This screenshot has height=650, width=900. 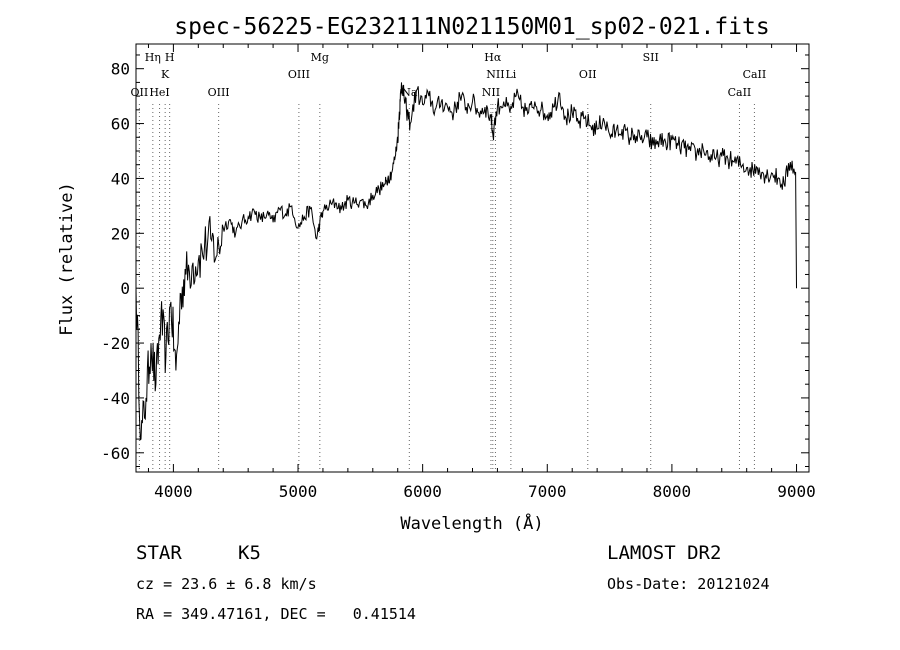 What do you see at coordinates (651, 57) in the screenshot?
I see `spectral-line-label: SII` at bounding box center [651, 57].